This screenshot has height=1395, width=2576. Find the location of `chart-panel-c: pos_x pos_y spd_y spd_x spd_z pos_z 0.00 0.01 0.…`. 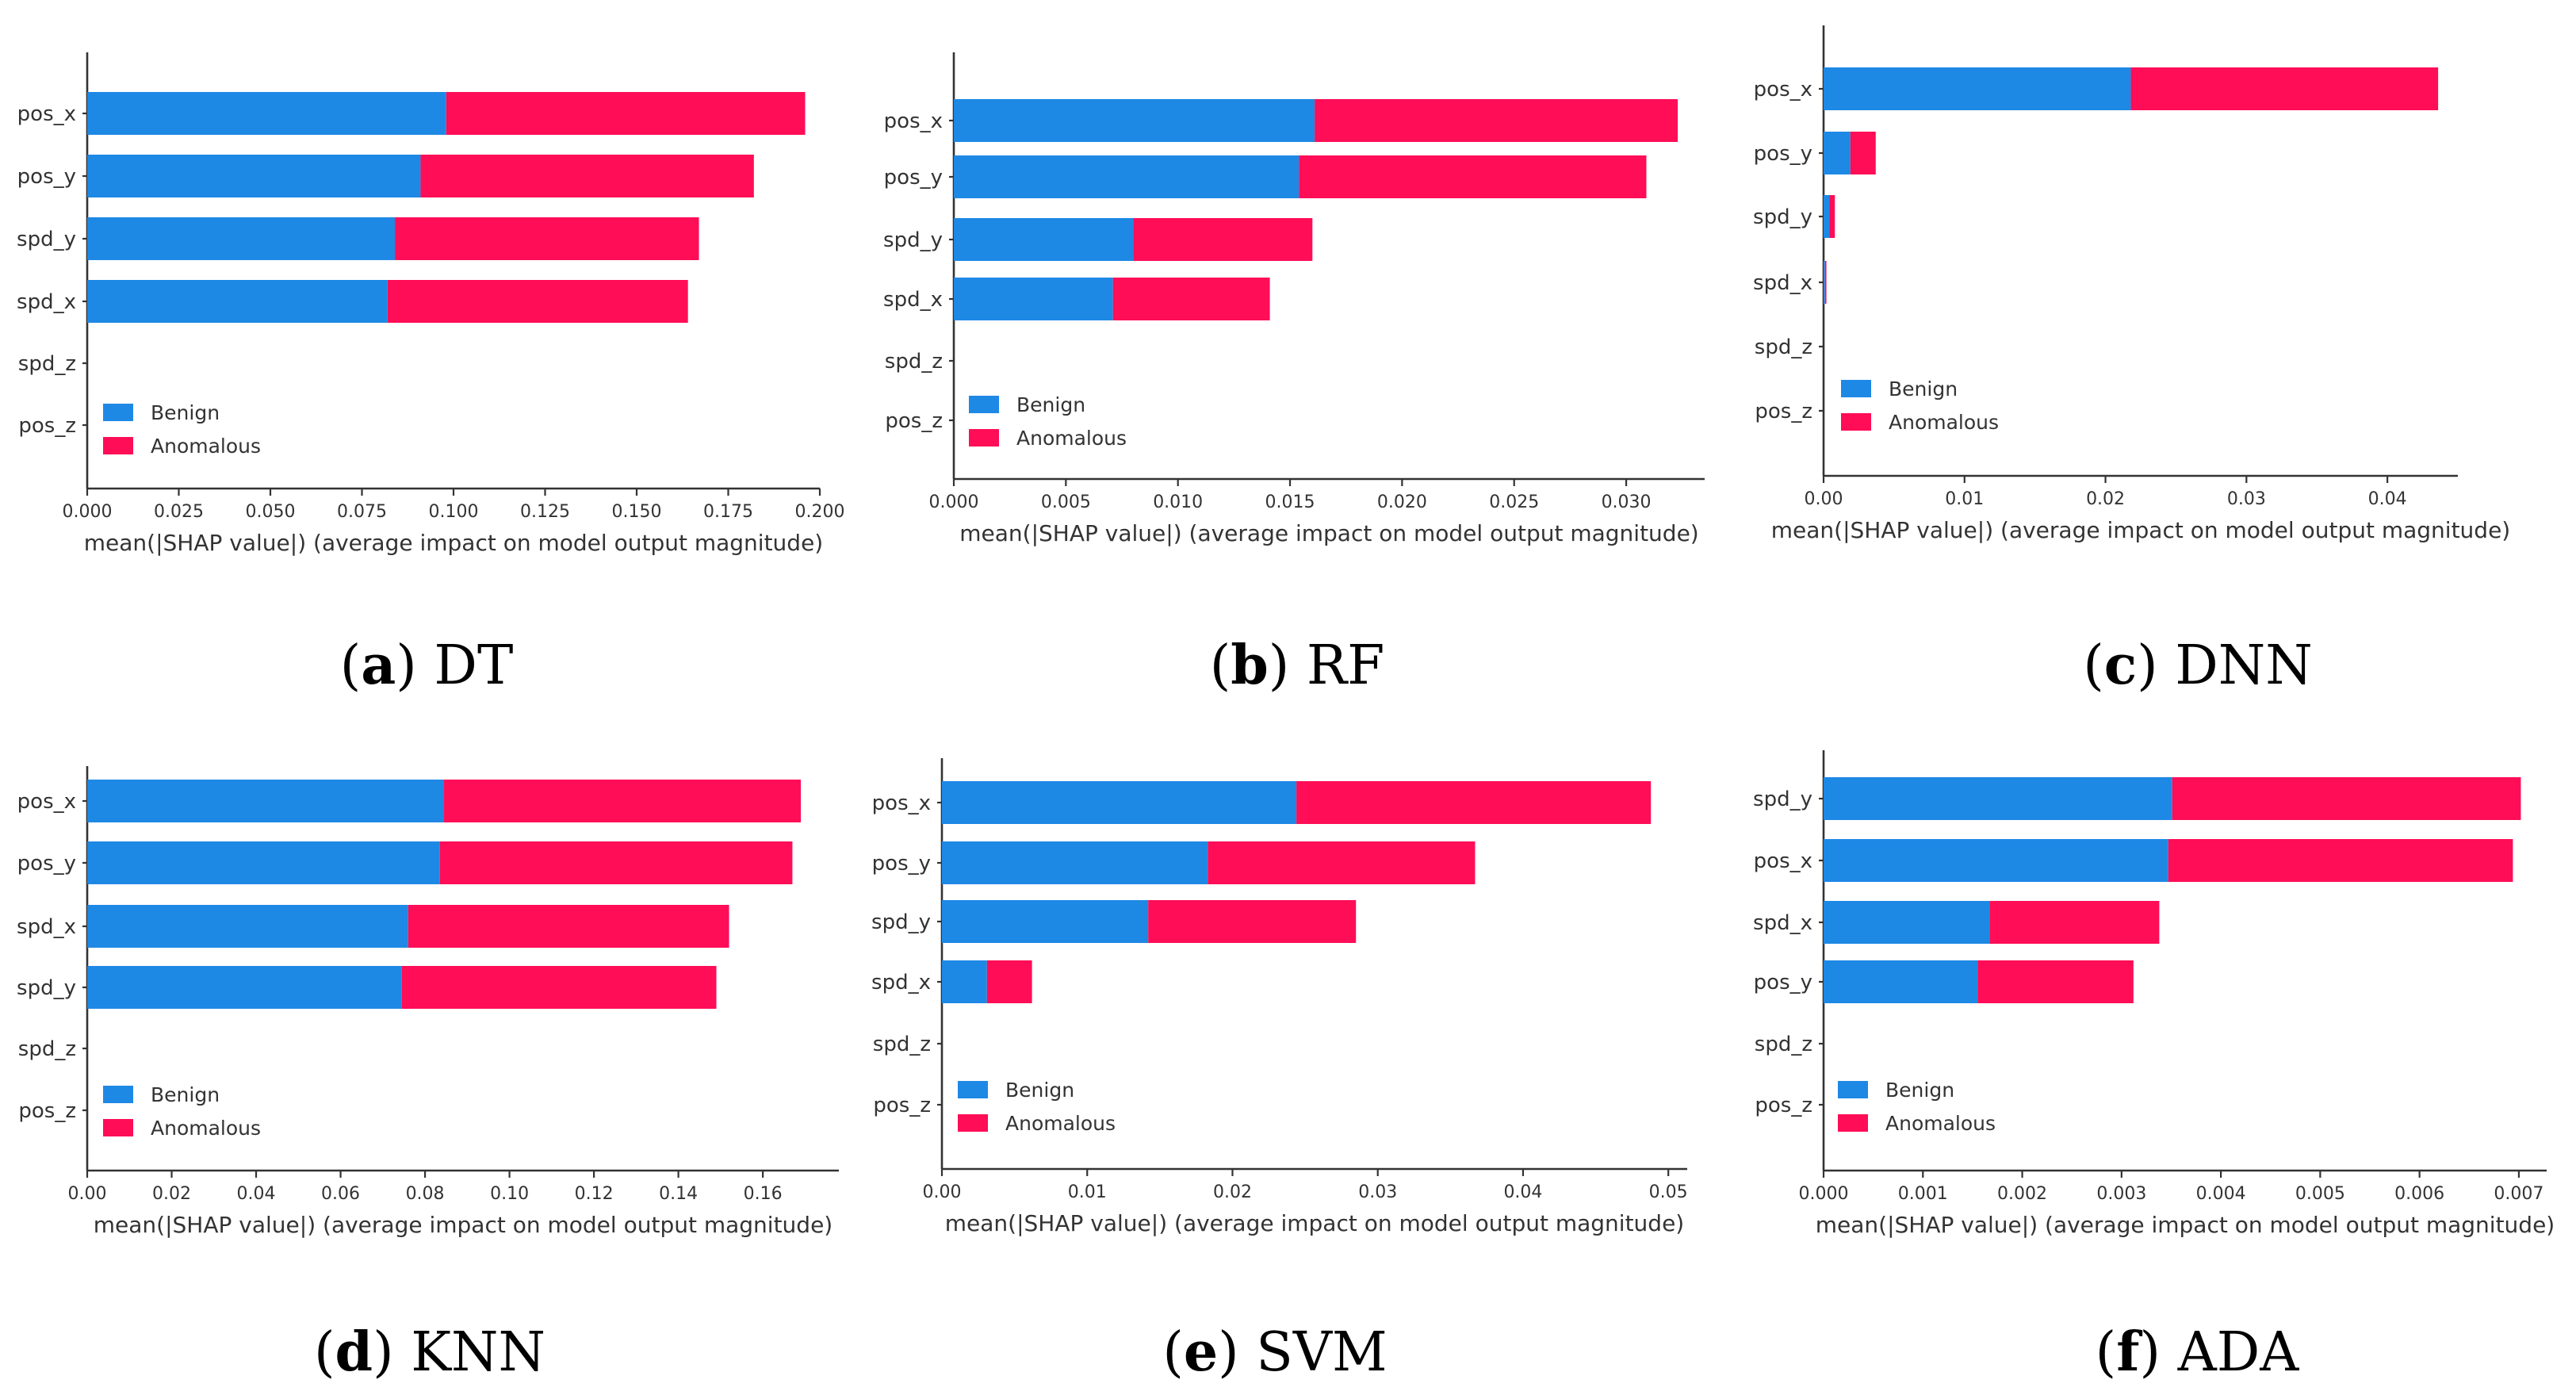

chart-panel-c: pos_x pos_y spd_y spd_x spd_z pos_z 0.00 0.01 0.… is located at coordinates (2131, 361).